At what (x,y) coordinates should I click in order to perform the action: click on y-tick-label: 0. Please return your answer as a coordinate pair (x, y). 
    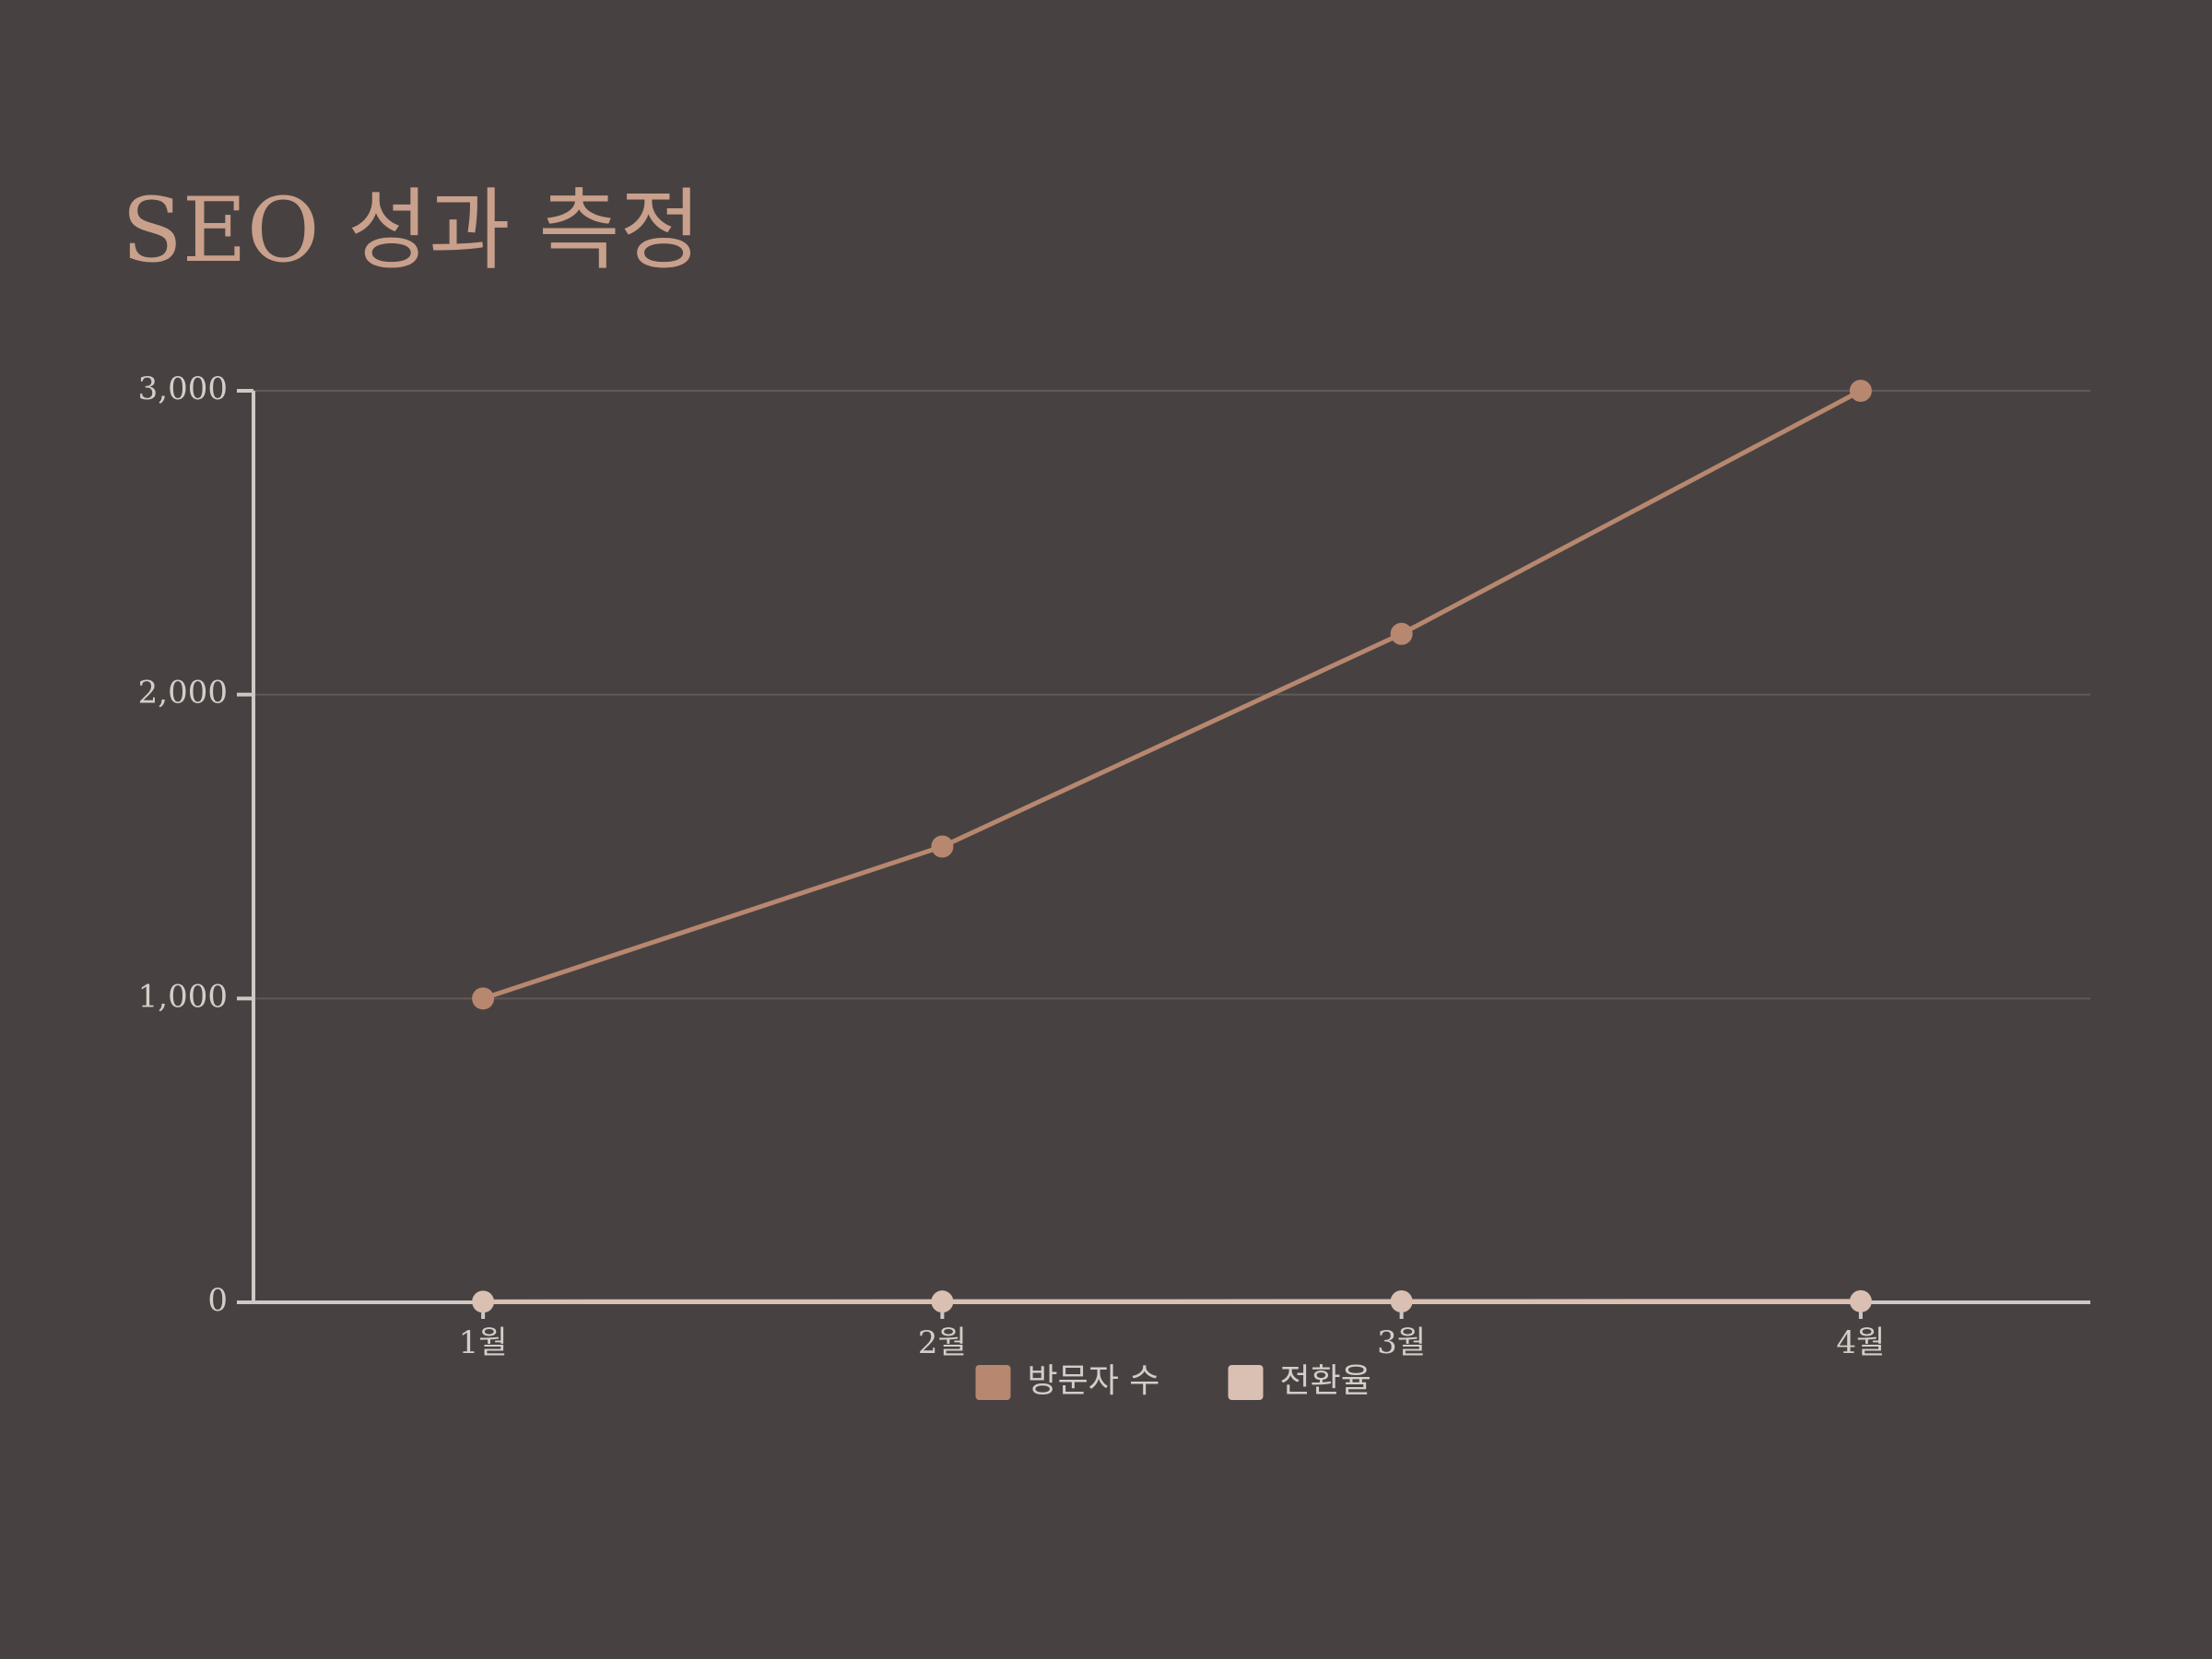
    Looking at the image, I should click on (217, 1300).